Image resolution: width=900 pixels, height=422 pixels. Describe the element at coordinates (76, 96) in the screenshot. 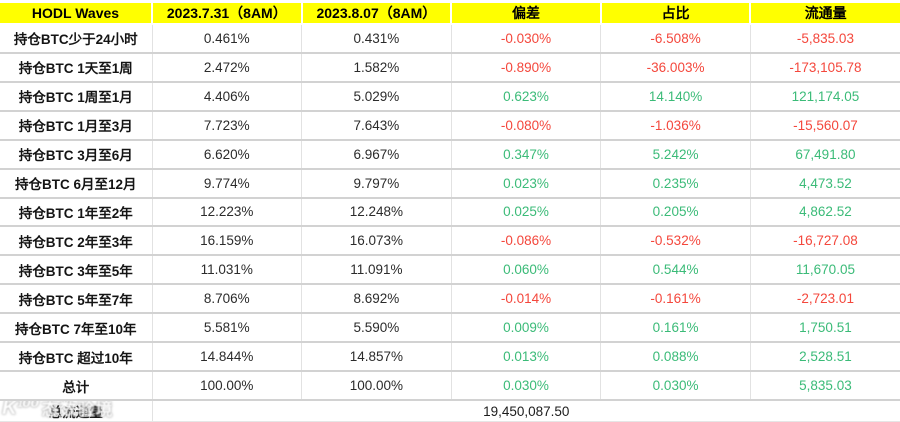

I see `row-label: 持仓BTC 1周至1月` at that location.